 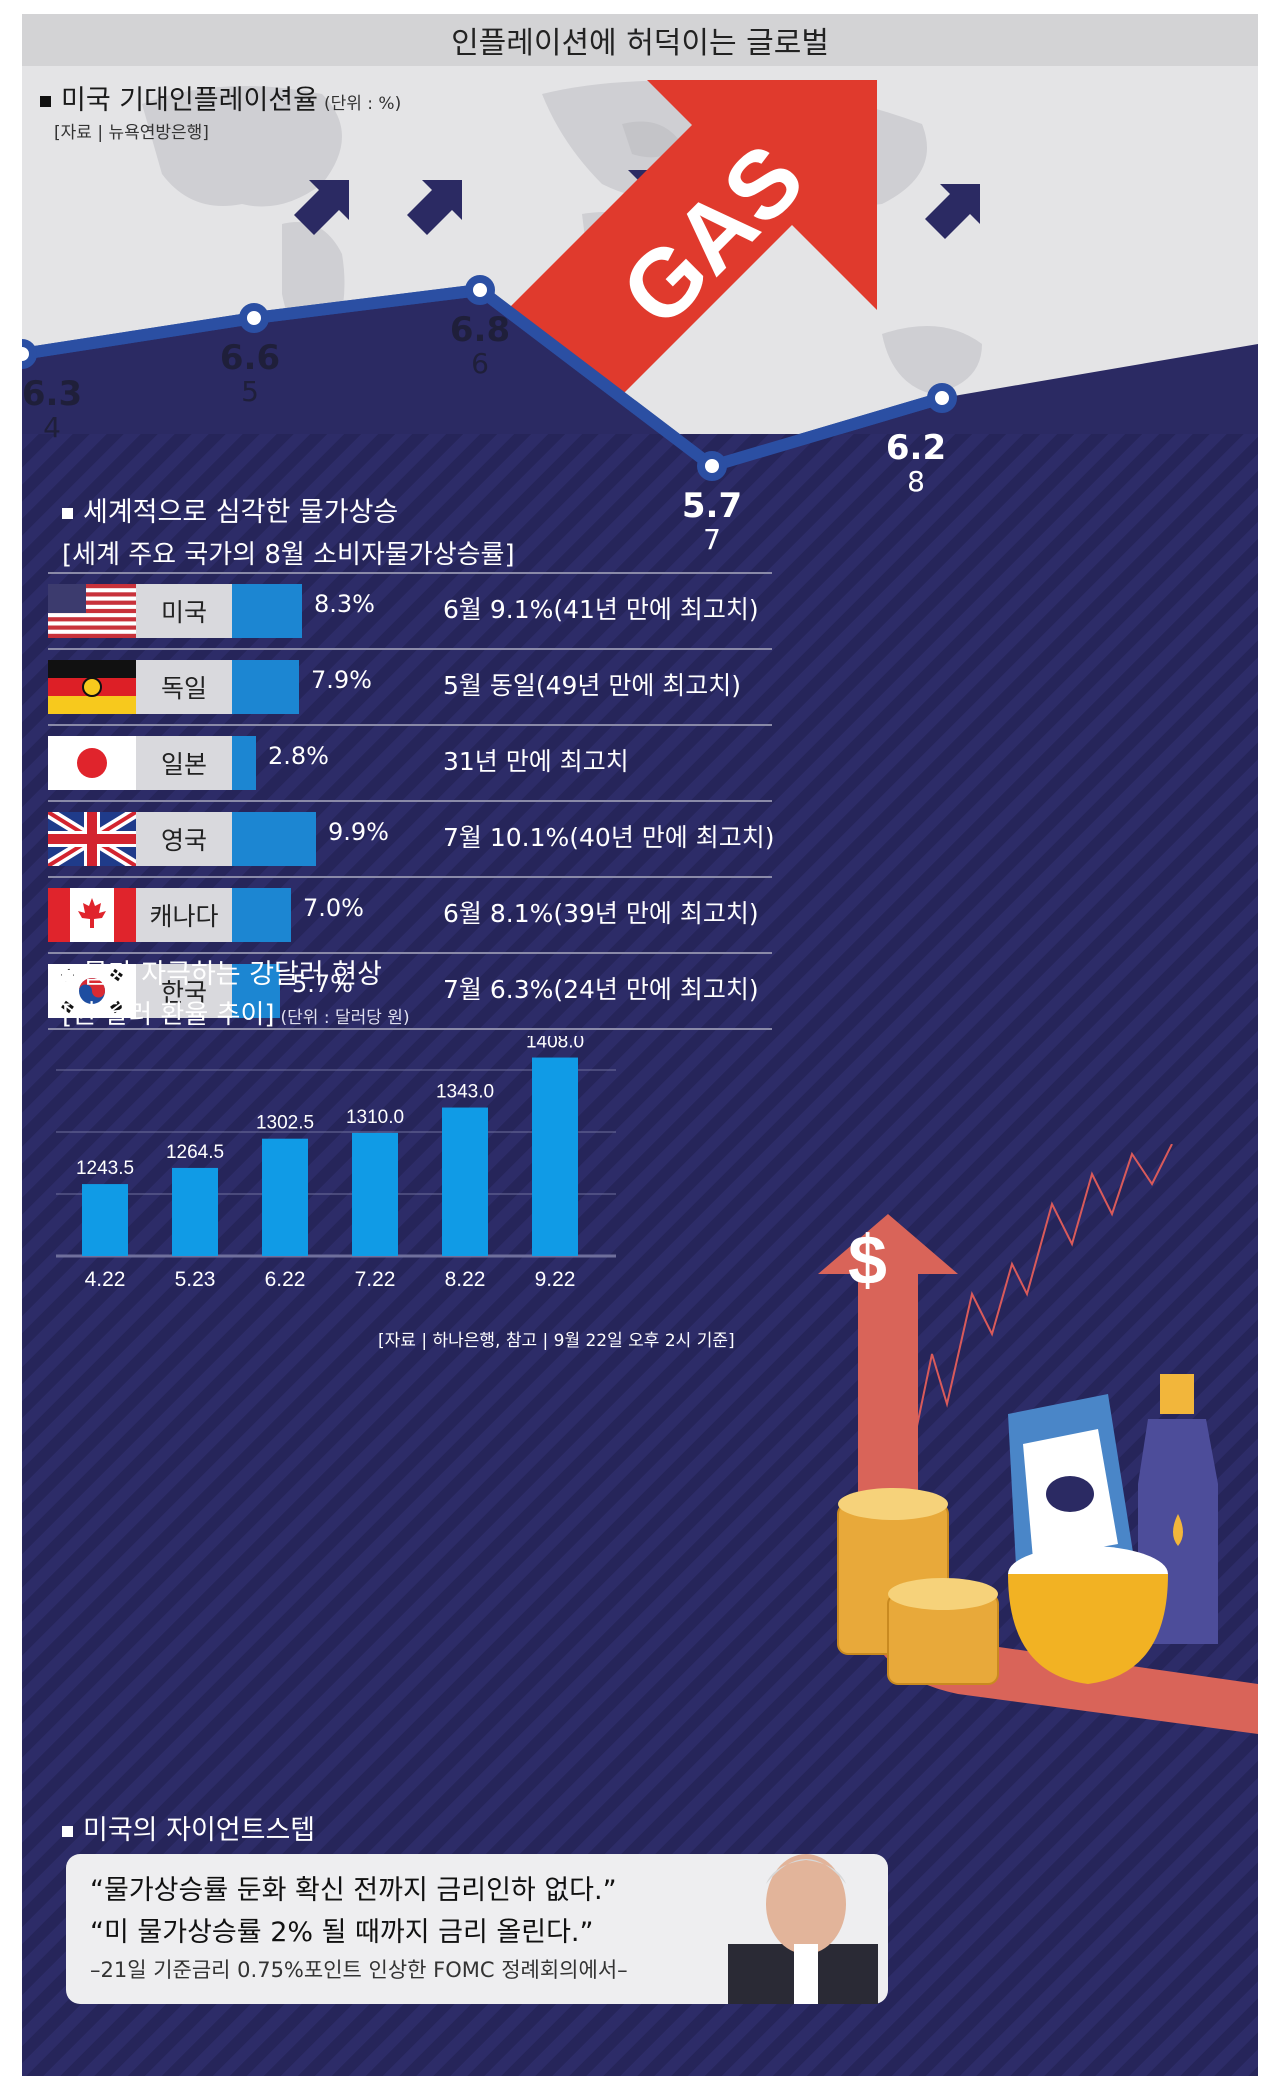 I want to click on coin-stack-icon, so click(x=918, y=1586).